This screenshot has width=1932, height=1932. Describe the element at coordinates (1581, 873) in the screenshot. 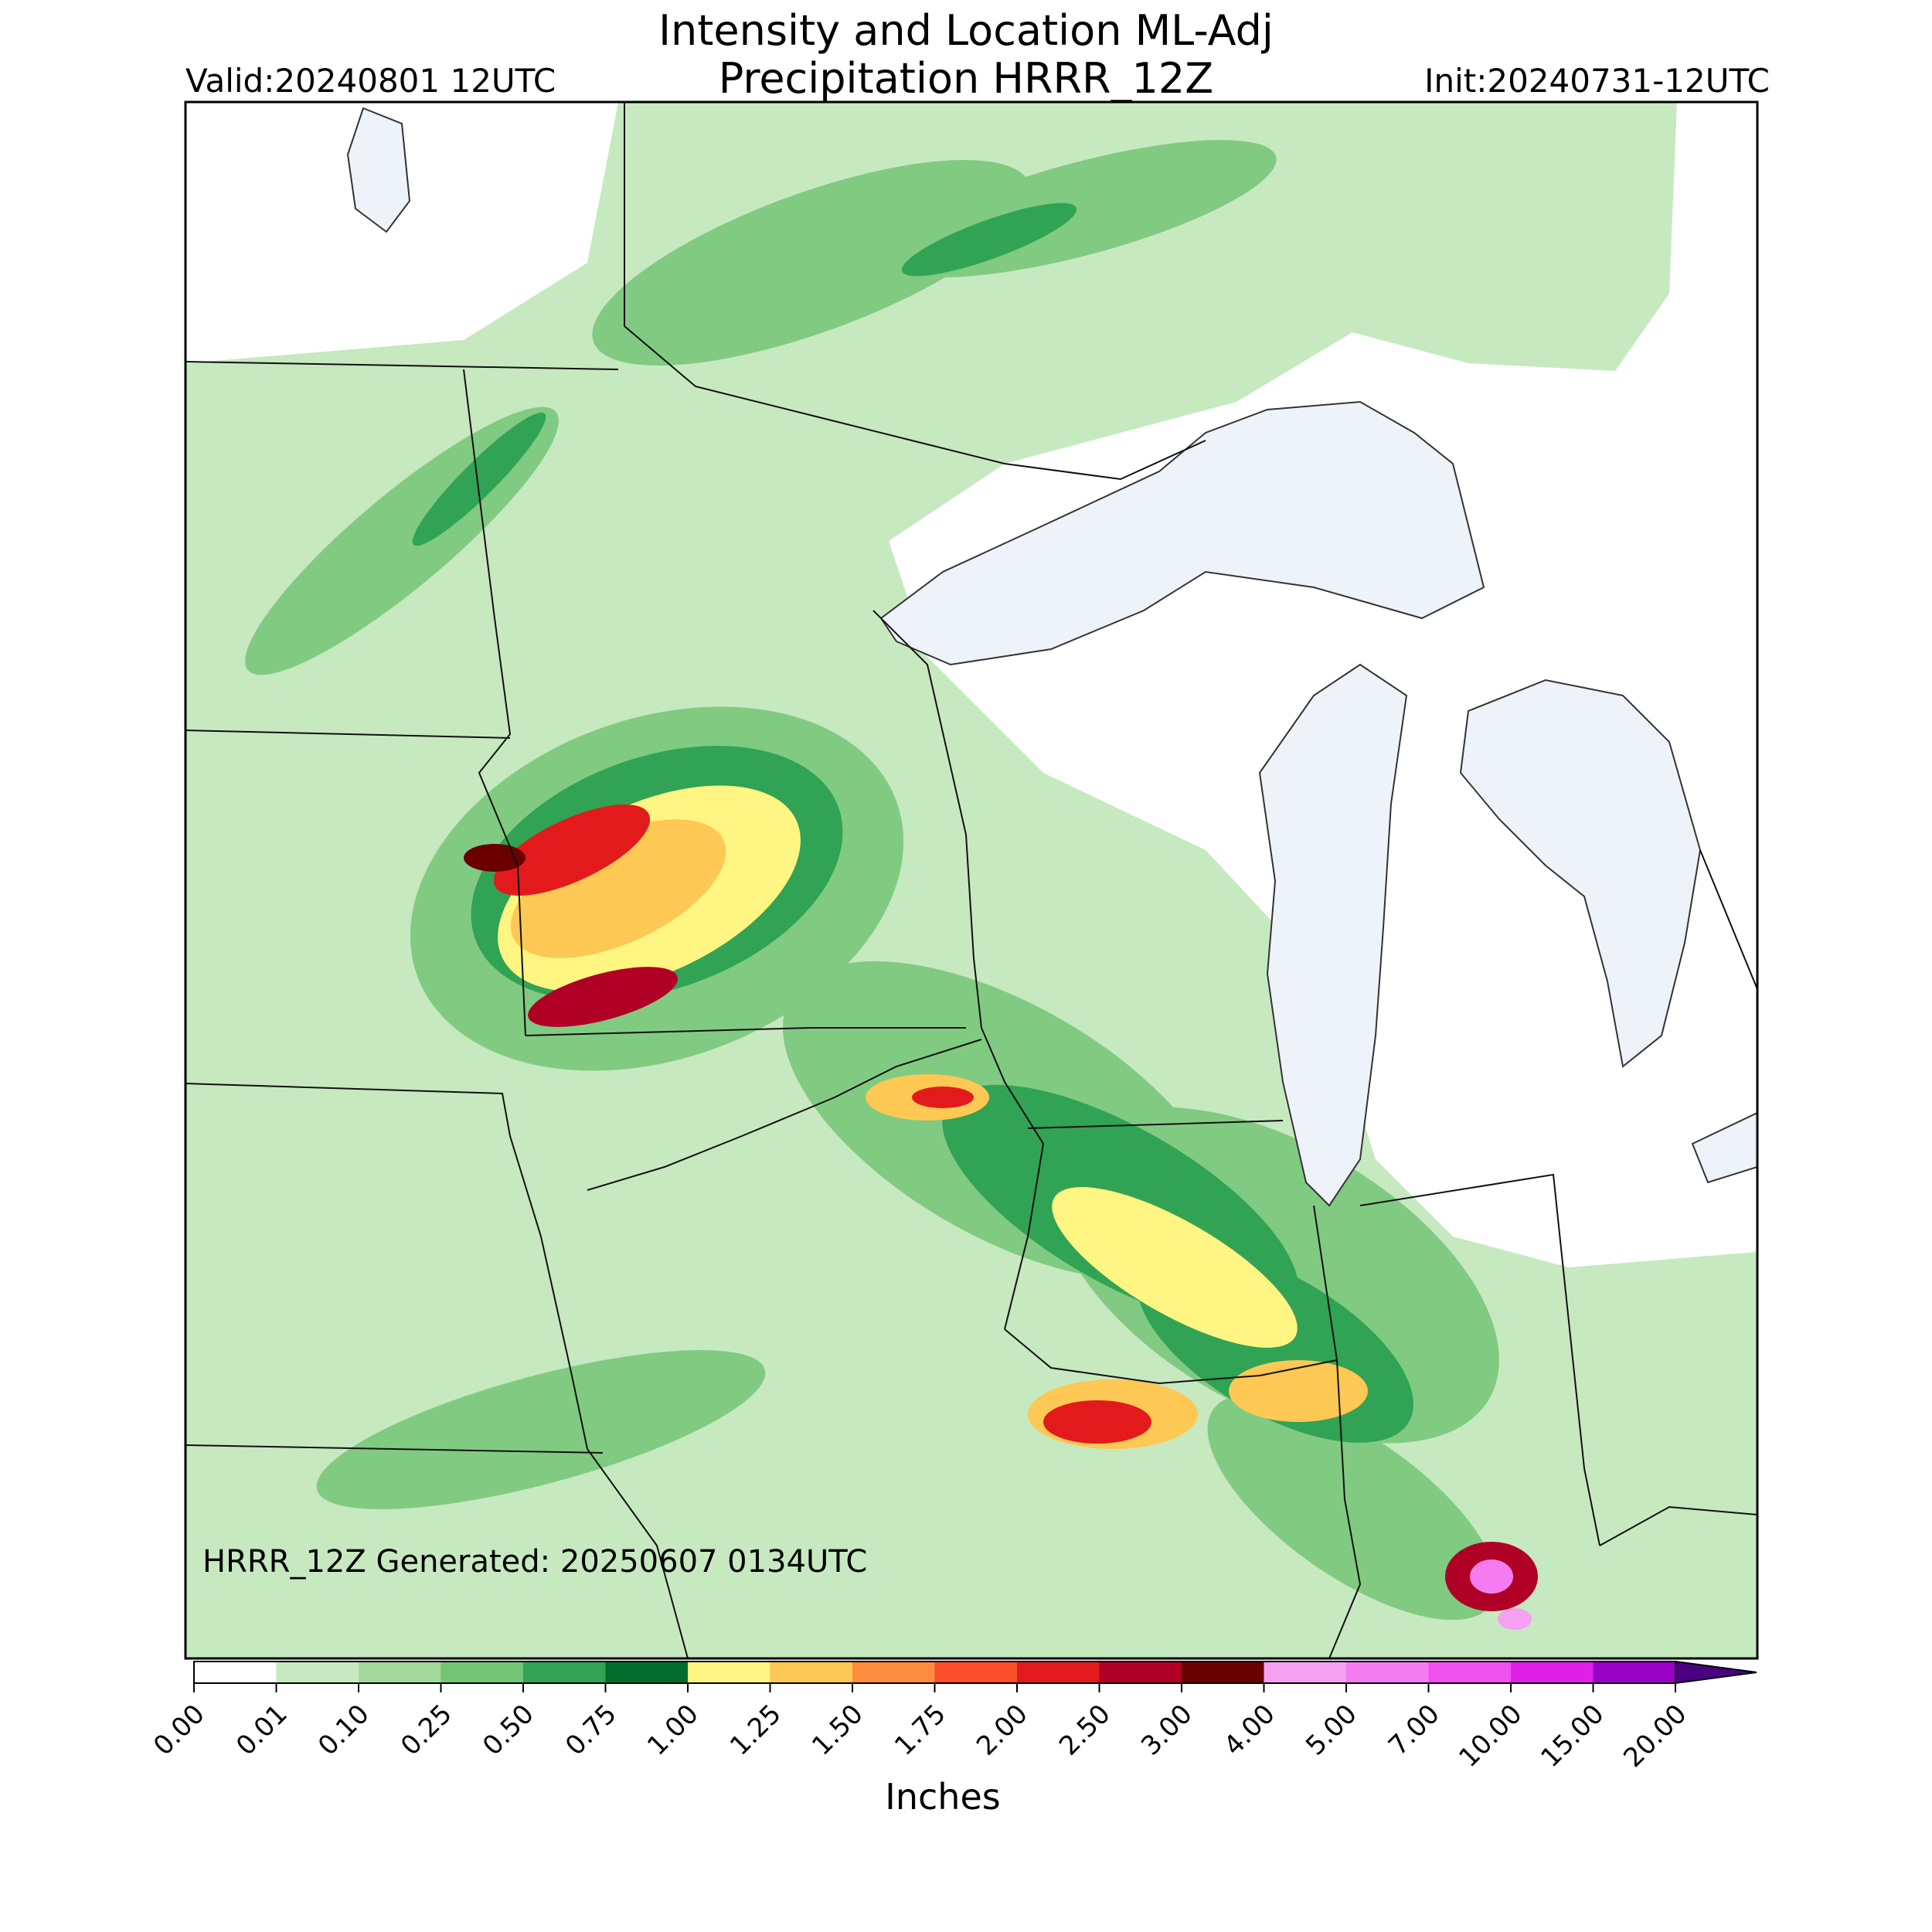

I see `lake-huron` at that location.